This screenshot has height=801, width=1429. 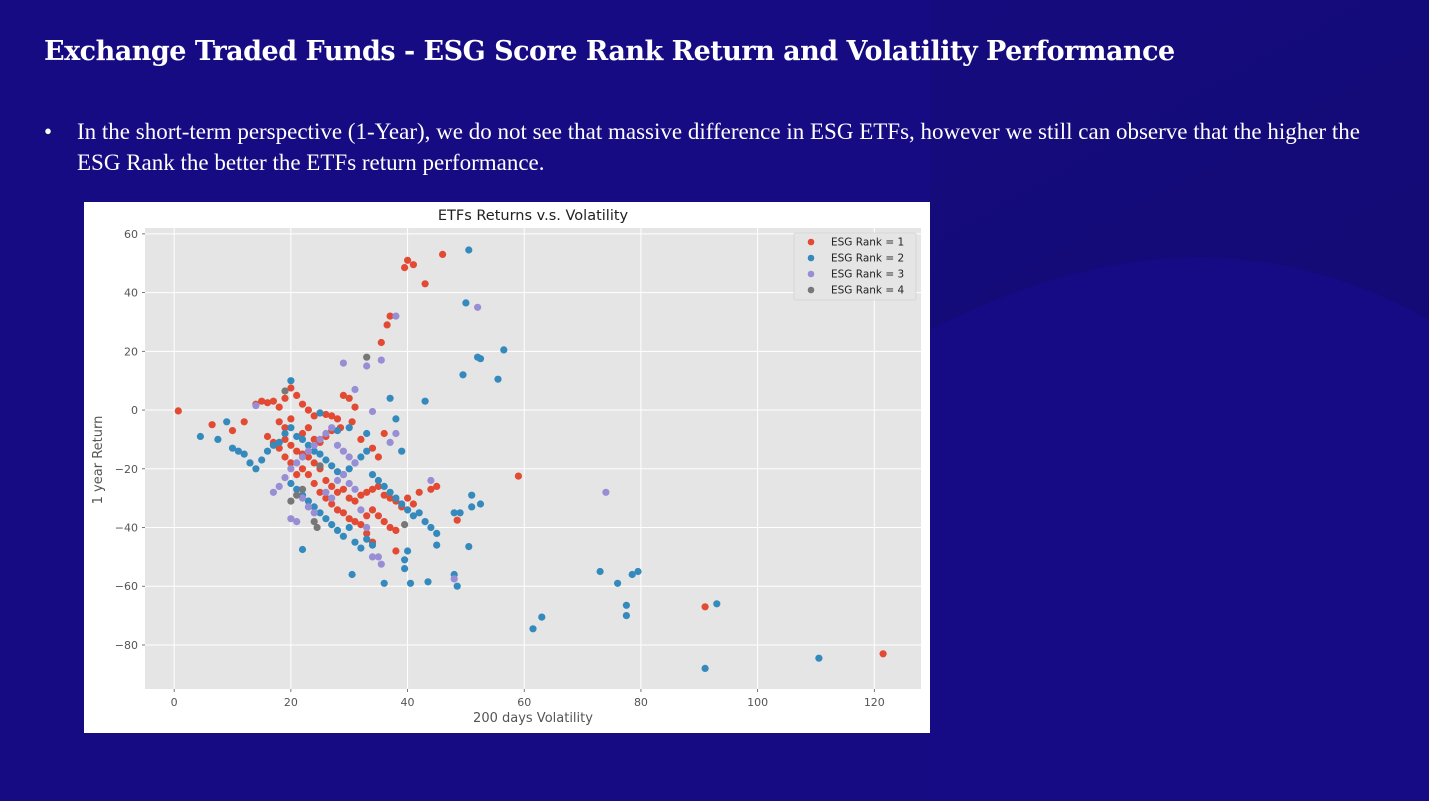 What do you see at coordinates (131, 293) in the screenshot?
I see `y-tick-label: 40` at bounding box center [131, 293].